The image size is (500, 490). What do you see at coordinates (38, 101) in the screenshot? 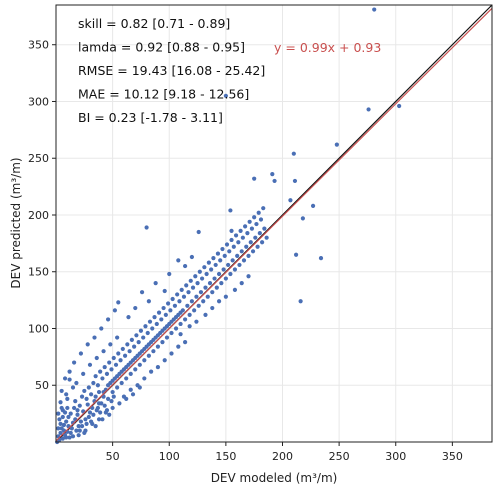
I see `y-tick-label: 300` at bounding box center [38, 101].